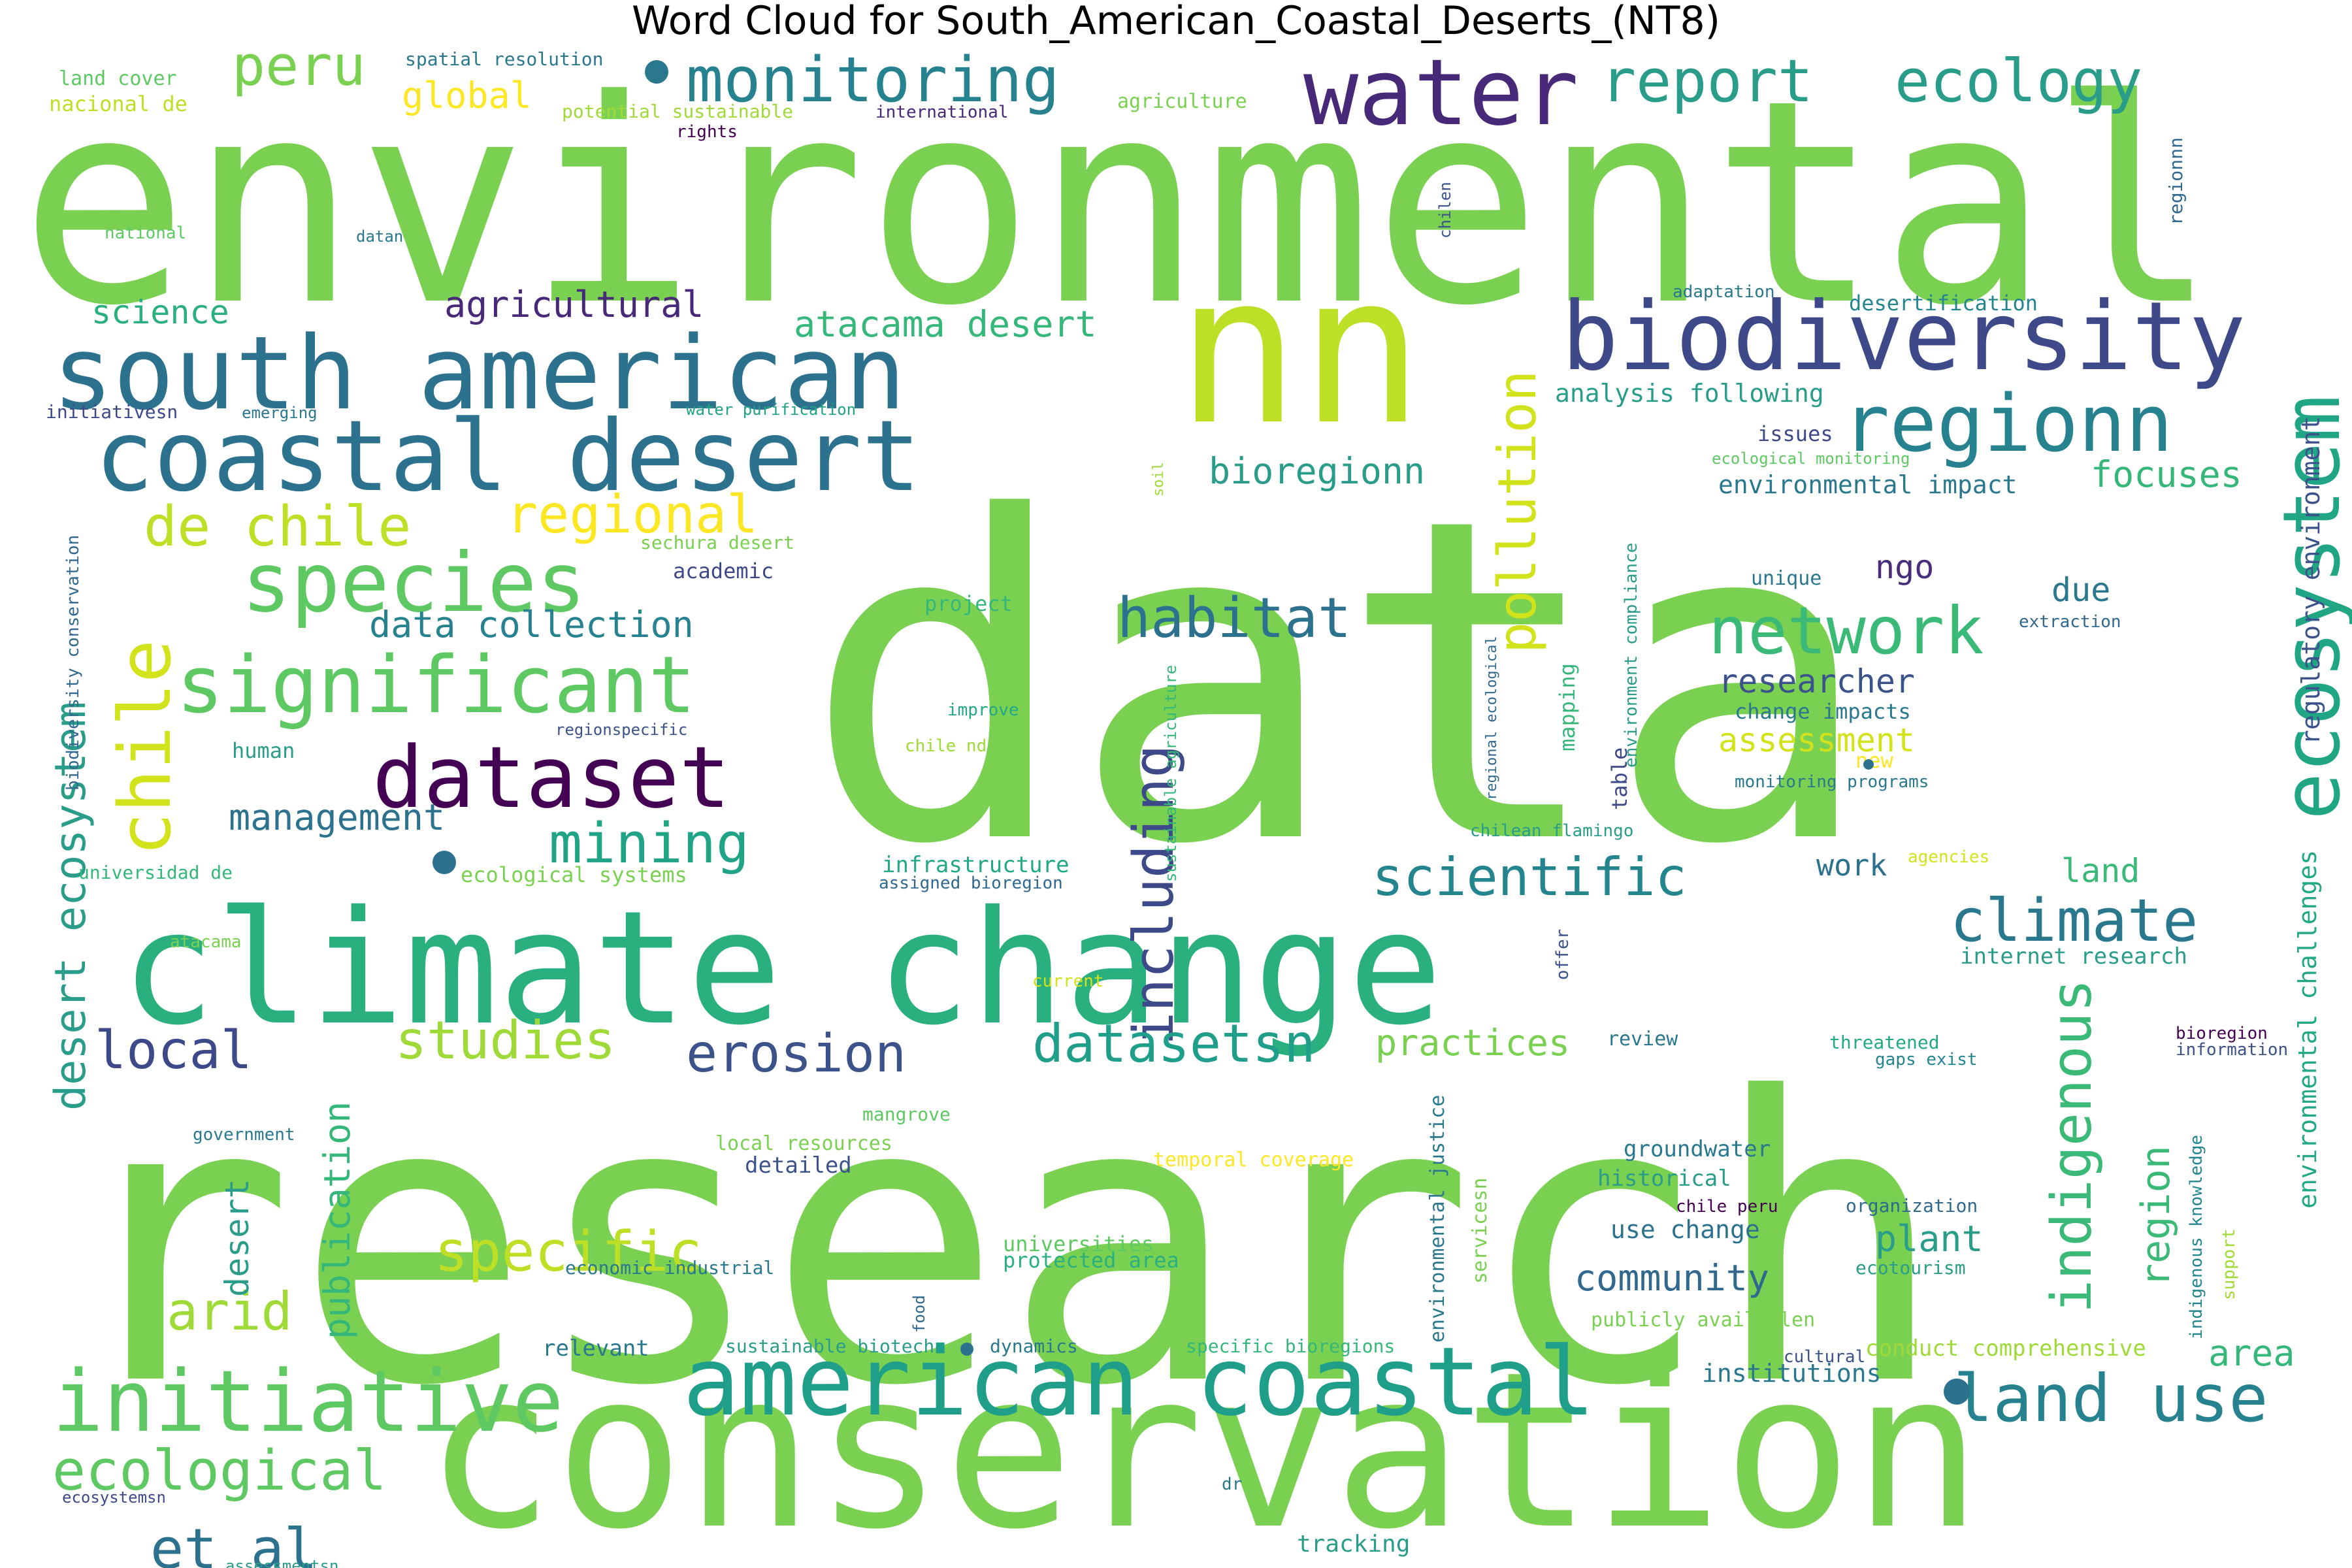 This screenshot has height=1568, width=2352. What do you see at coordinates (873, 80) in the screenshot?
I see `cloud-word-17: monitoring` at bounding box center [873, 80].